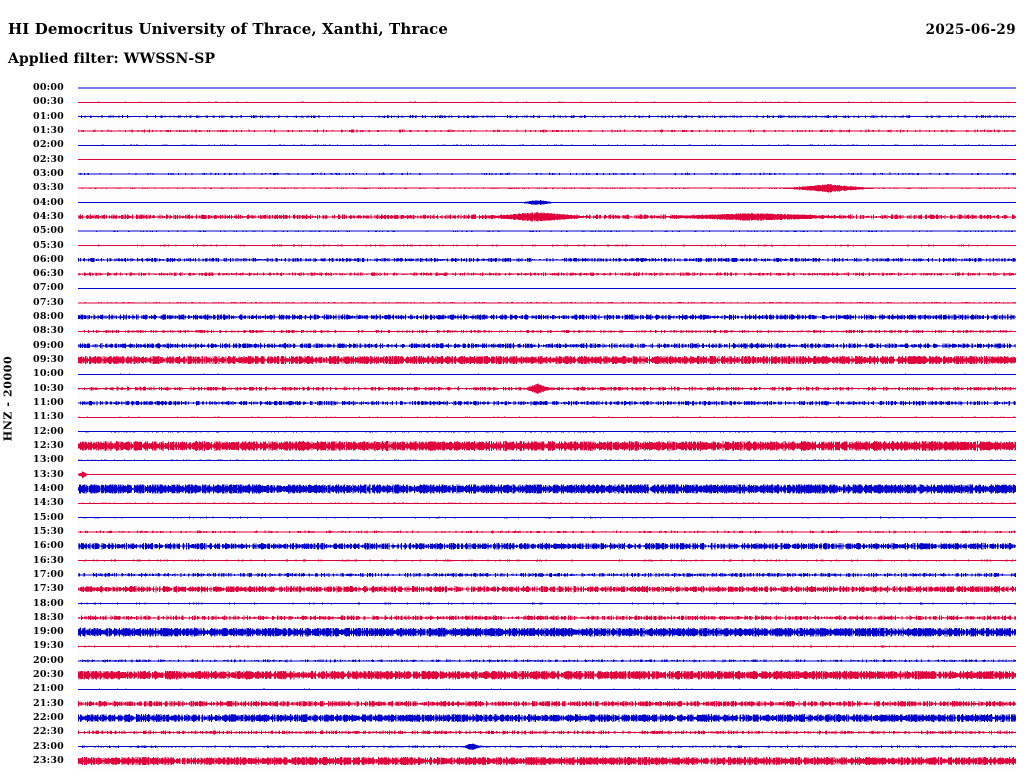 The height and width of the screenshot is (780, 1024). What do you see at coordinates (48, 87) in the screenshot?
I see `time-label: 00:00` at bounding box center [48, 87].